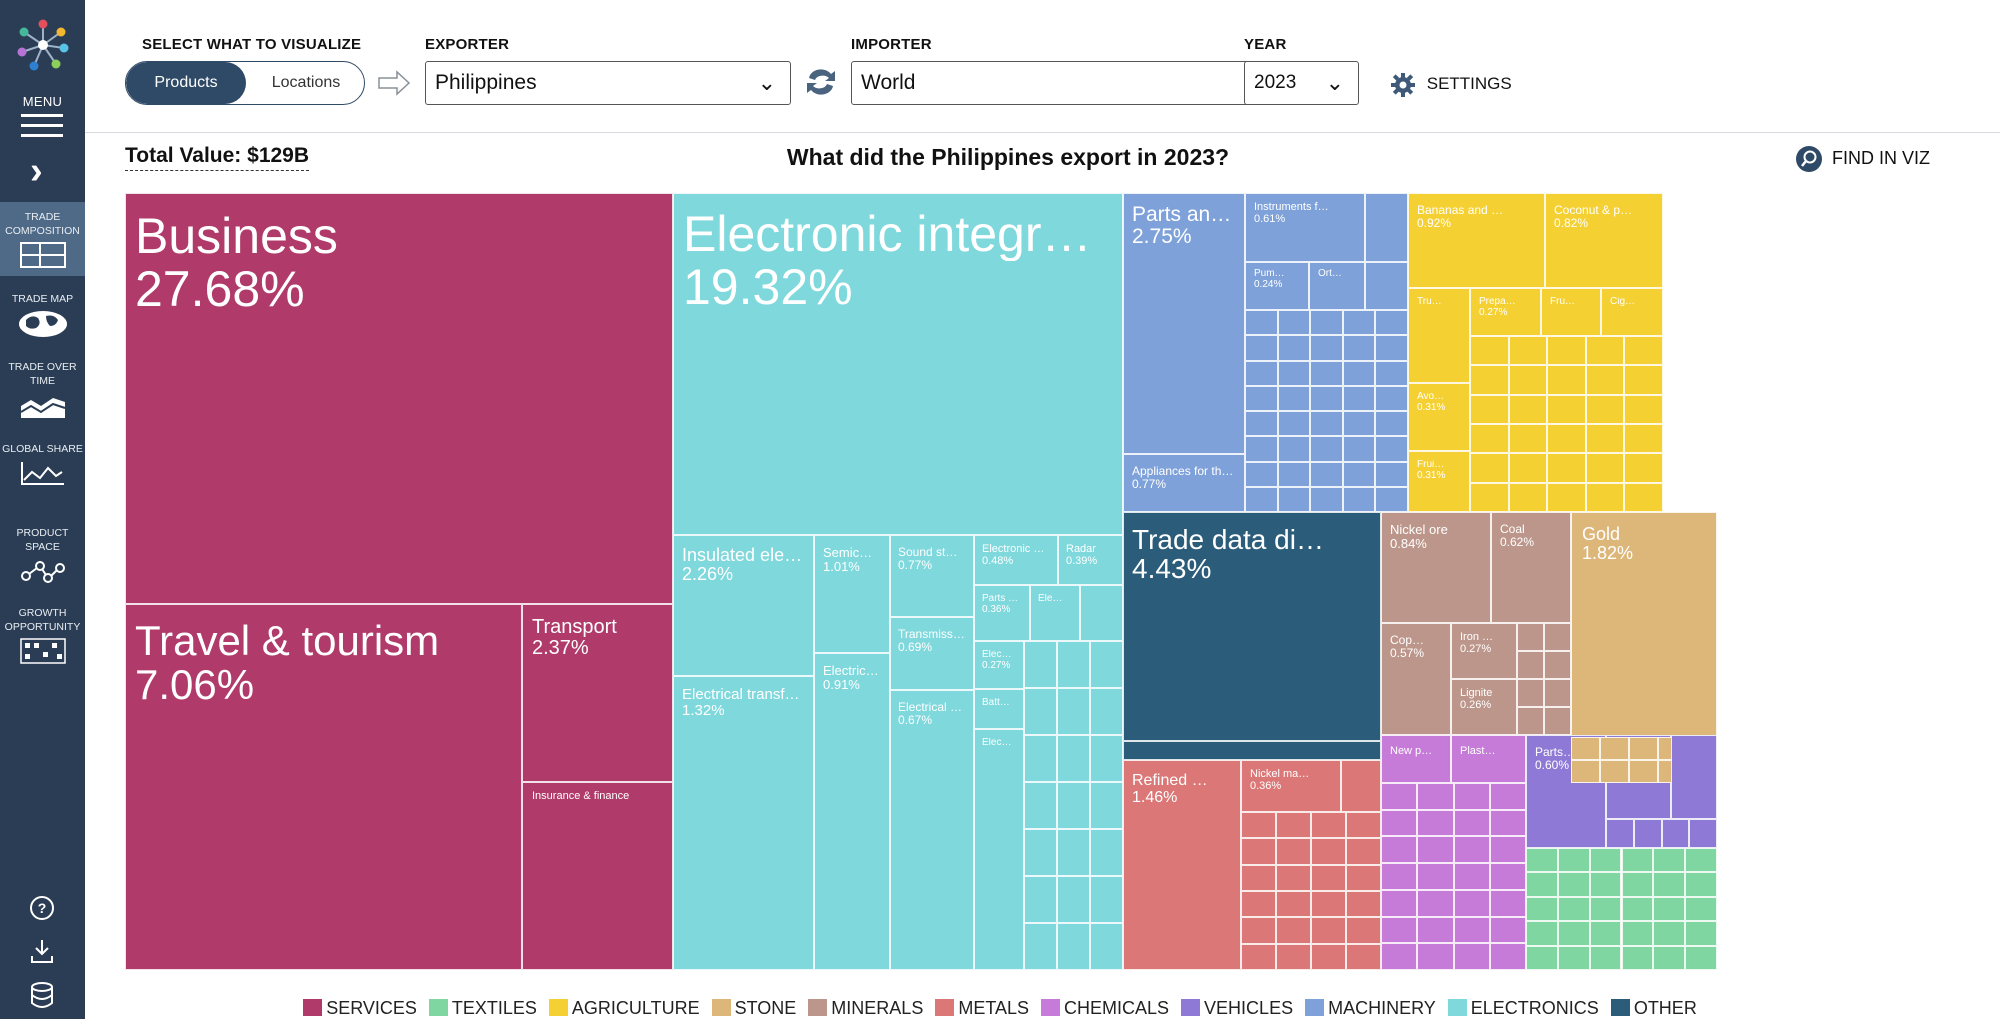  Describe the element at coordinates (1182, 865) in the screenshot. I see `treemap-tile: Refined … 1.46%` at that location.